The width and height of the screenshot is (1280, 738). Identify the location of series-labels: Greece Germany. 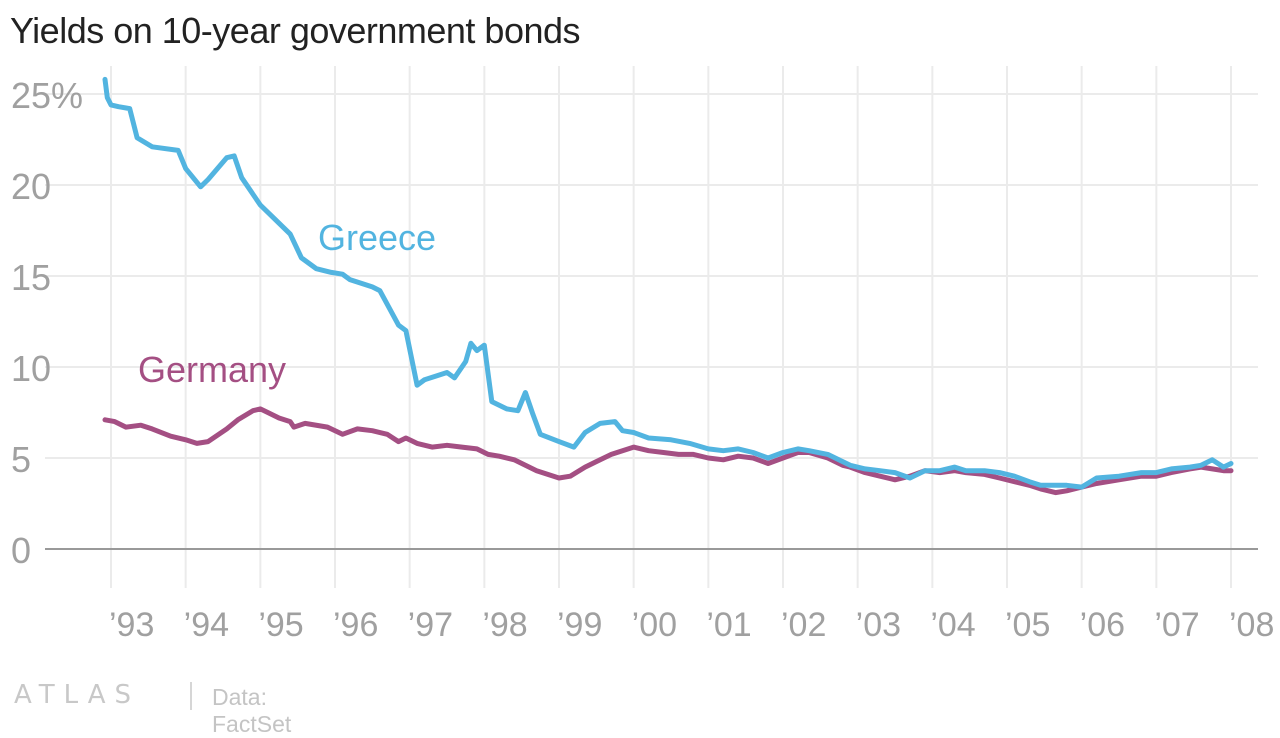
(287, 303).